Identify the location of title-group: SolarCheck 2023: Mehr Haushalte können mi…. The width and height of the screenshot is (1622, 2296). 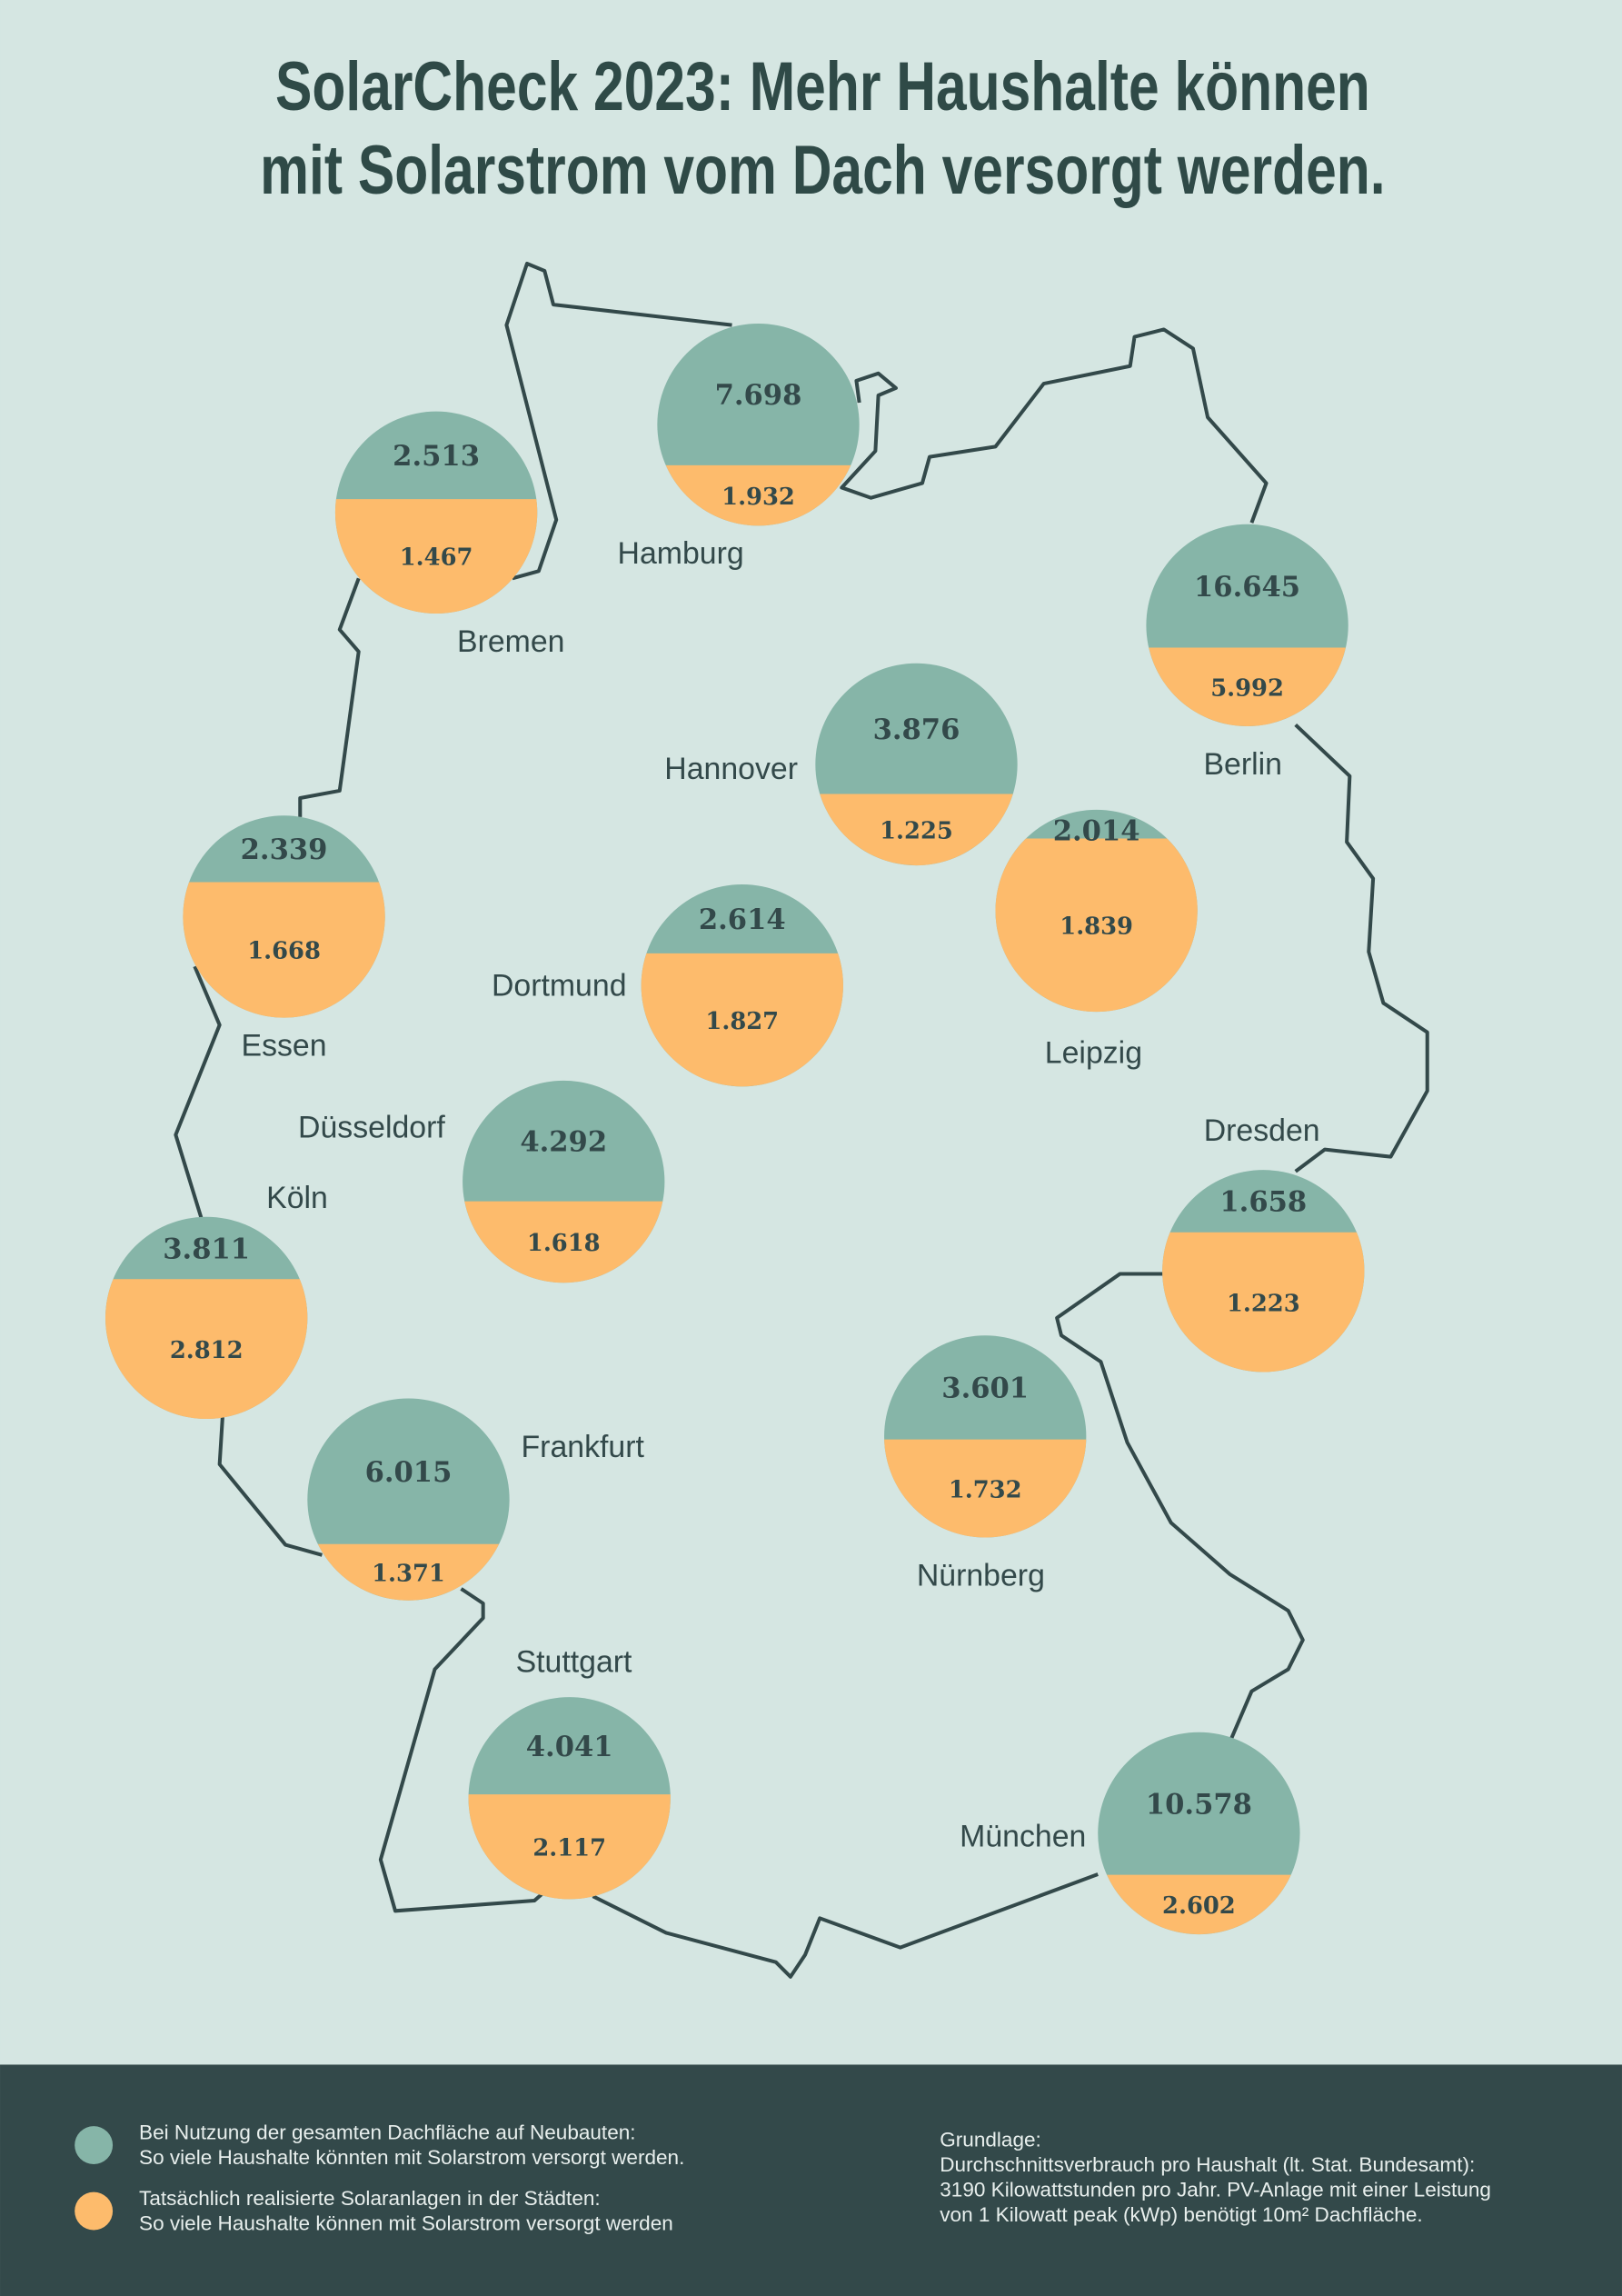
(822, 127).